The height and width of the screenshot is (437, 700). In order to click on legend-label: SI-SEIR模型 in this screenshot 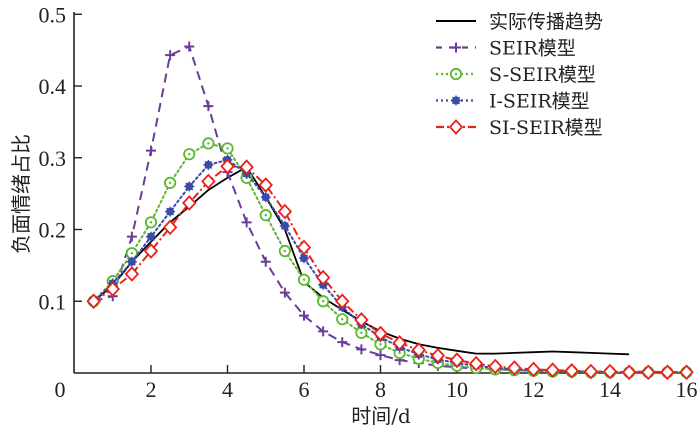, I will do `click(546, 128)`.